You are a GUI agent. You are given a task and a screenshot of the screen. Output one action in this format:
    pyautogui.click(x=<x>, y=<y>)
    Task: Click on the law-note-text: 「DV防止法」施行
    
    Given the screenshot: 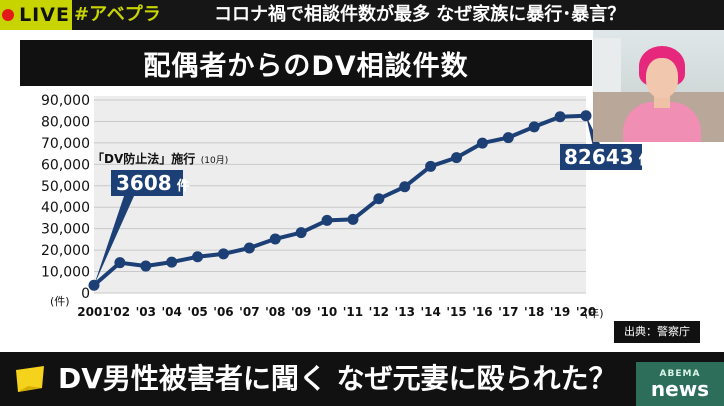 What is the action you would take?
    pyautogui.click(x=143, y=158)
    